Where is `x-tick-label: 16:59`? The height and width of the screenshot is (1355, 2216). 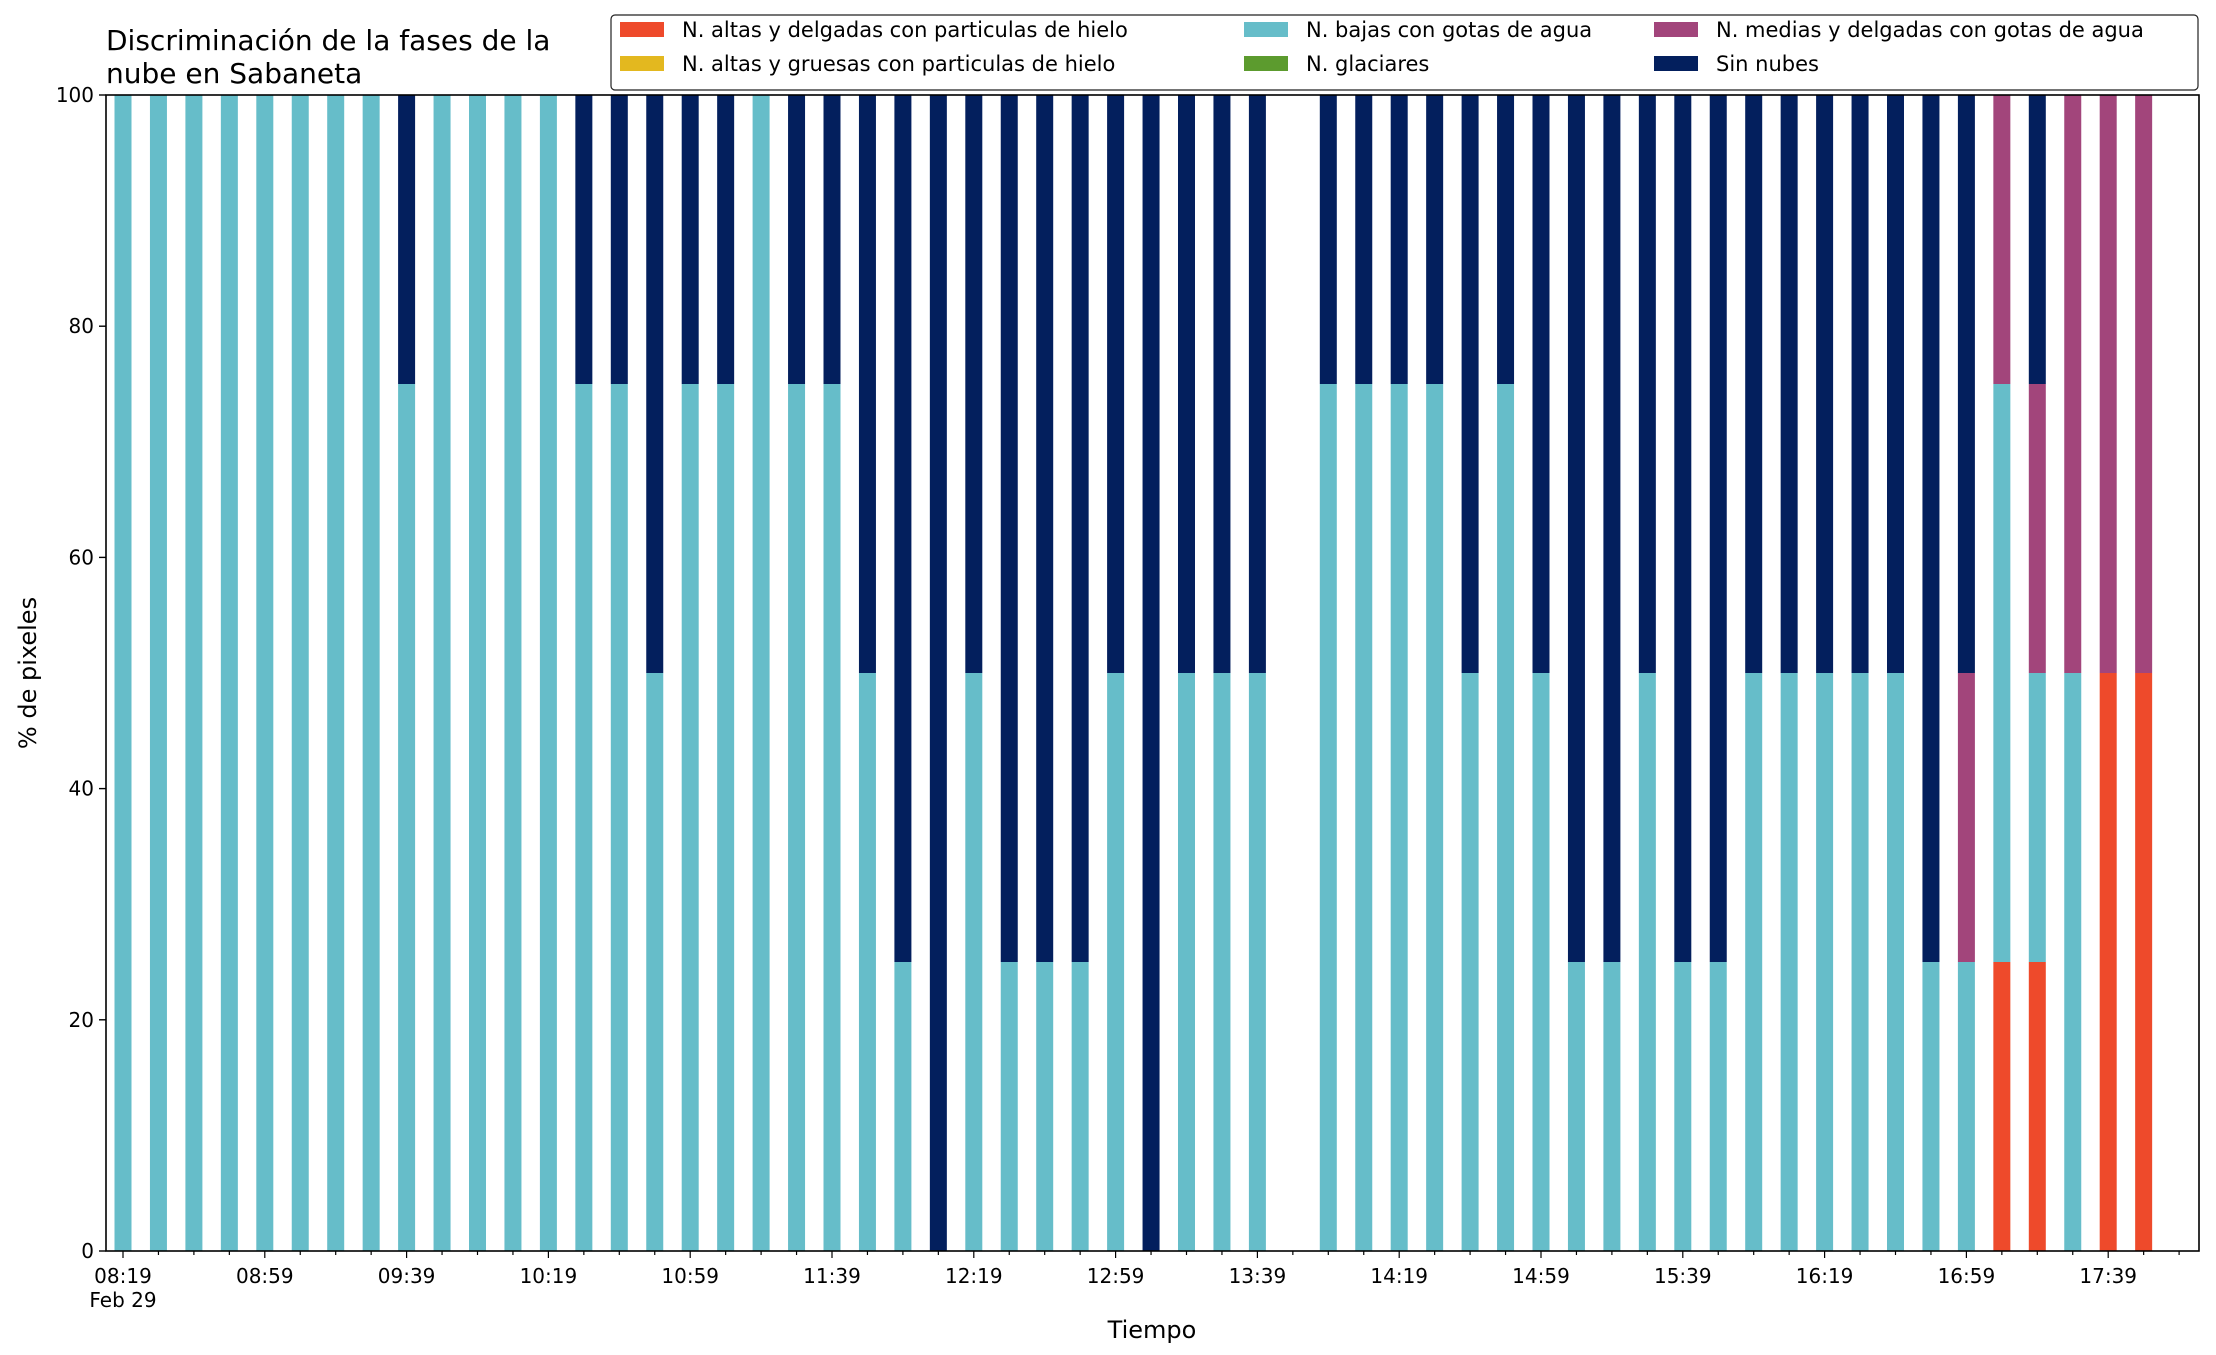 x-tick-label: 16:59 is located at coordinates (1967, 1276).